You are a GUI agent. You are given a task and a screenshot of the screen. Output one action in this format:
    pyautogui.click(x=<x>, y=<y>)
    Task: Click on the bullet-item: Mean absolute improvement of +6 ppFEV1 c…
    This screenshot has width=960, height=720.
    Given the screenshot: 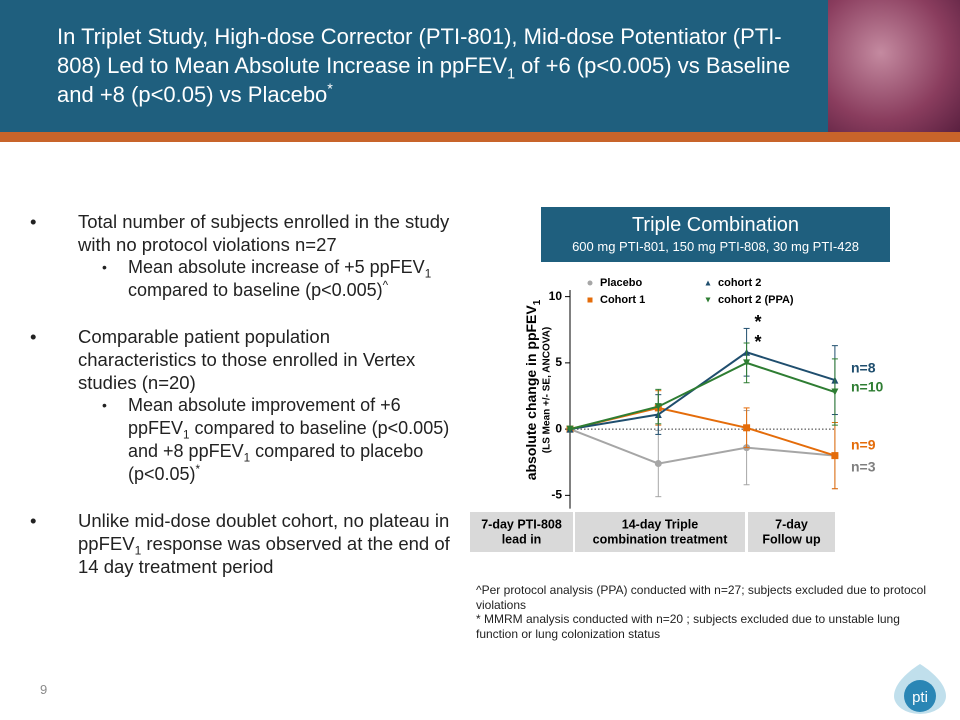 What is the action you would take?
    pyautogui.click(x=240, y=440)
    